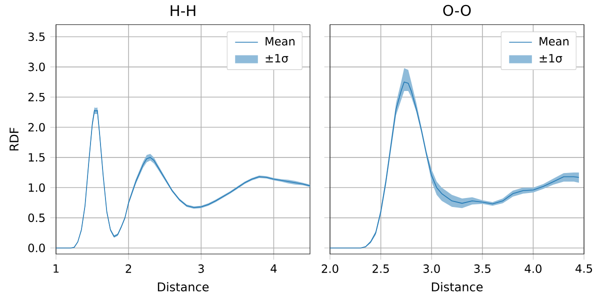 The width and height of the screenshot is (600, 300). Describe the element at coordinates (201, 268) in the screenshot. I see `x-tick-label: 3` at that location.